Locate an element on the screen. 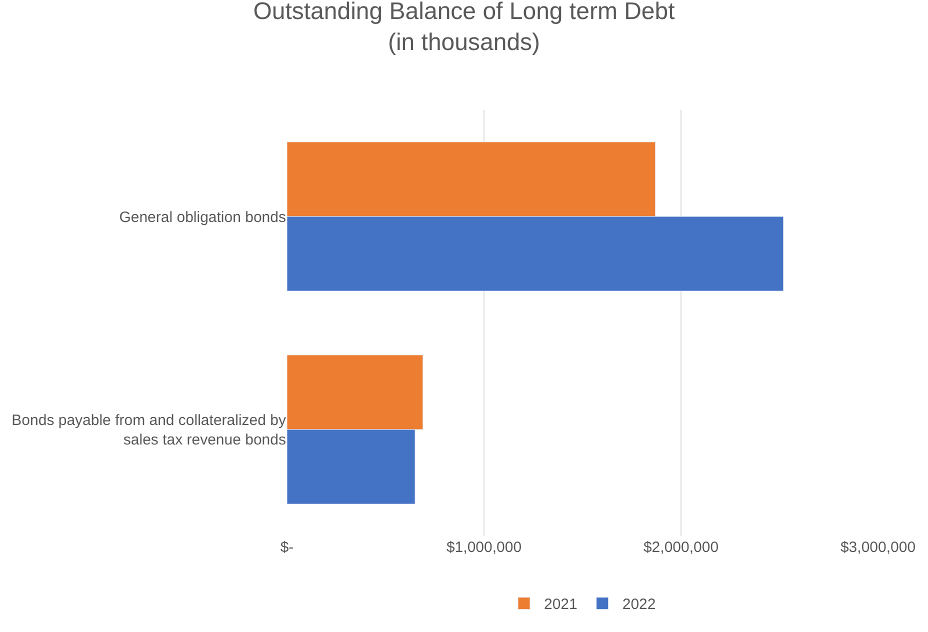 The image size is (928, 632). legend-label: 2022 is located at coordinates (639, 605).